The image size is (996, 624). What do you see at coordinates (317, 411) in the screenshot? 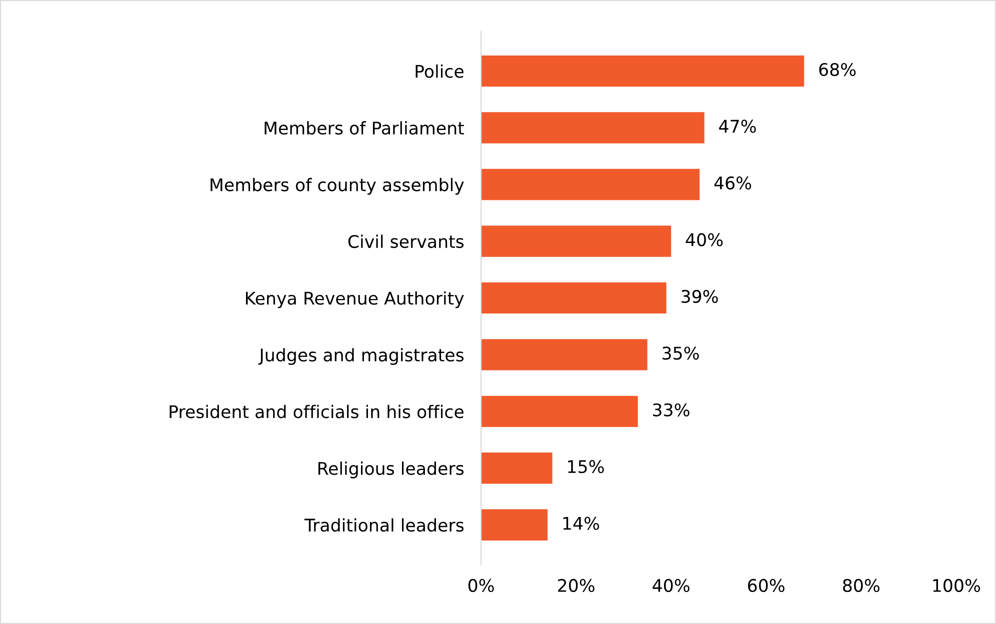
I see `y-tick-label: President and officials in his office` at bounding box center [317, 411].